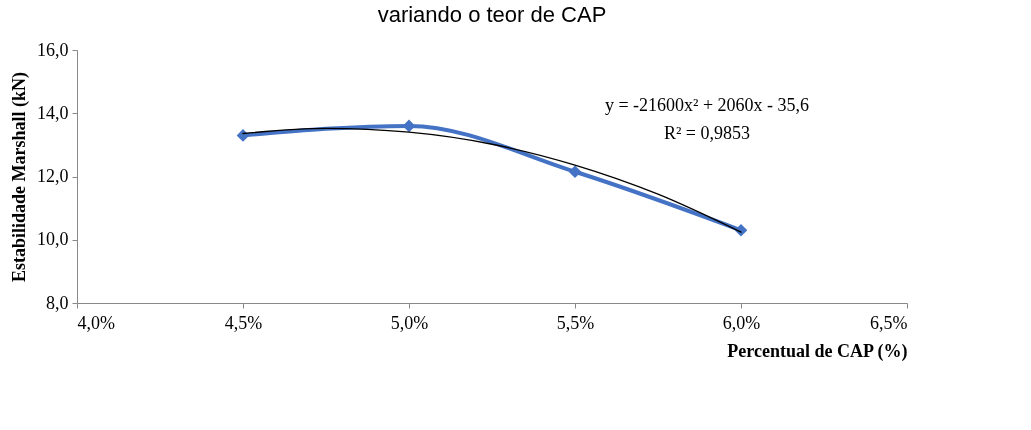 The image size is (1031, 430). What do you see at coordinates (741, 322) in the screenshot?
I see `x-tick-label: 6,0%` at bounding box center [741, 322].